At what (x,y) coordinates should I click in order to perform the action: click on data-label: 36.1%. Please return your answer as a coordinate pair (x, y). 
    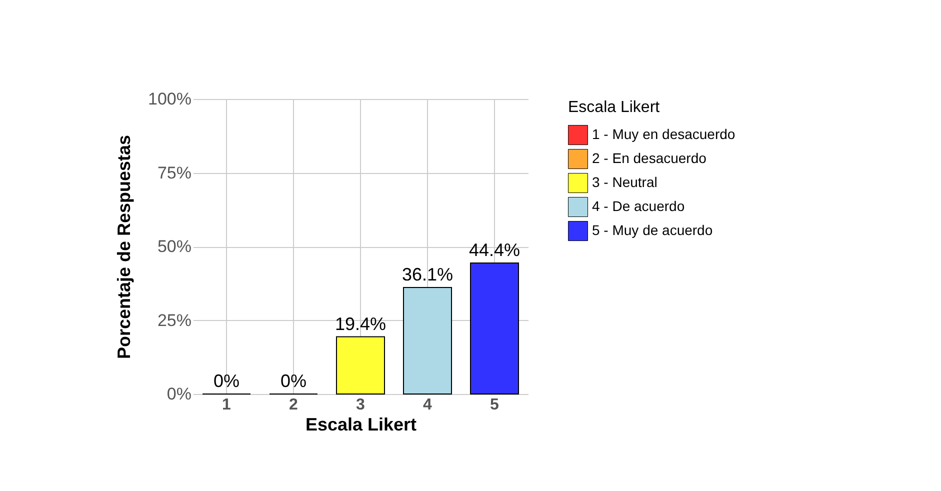
    Looking at the image, I should click on (428, 274).